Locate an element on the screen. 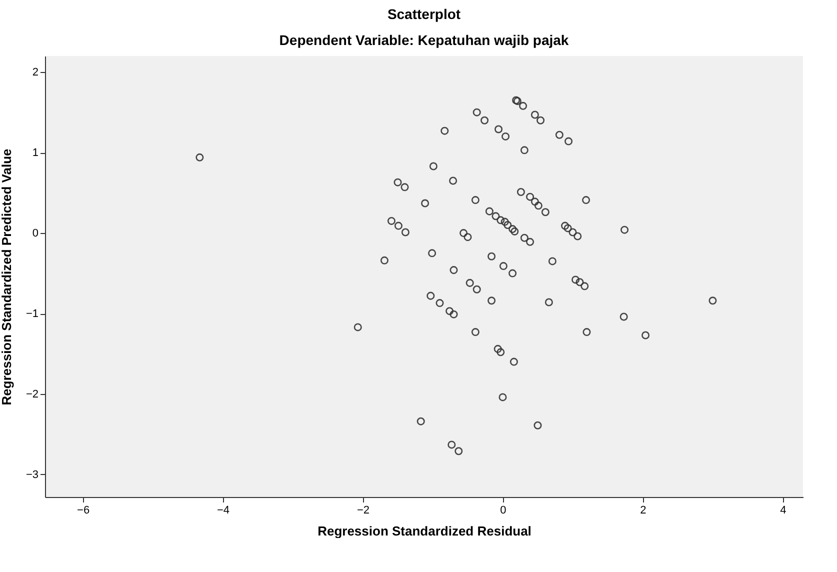 The width and height of the screenshot is (837, 572). y-tick-label: −3 is located at coordinates (32, 474).